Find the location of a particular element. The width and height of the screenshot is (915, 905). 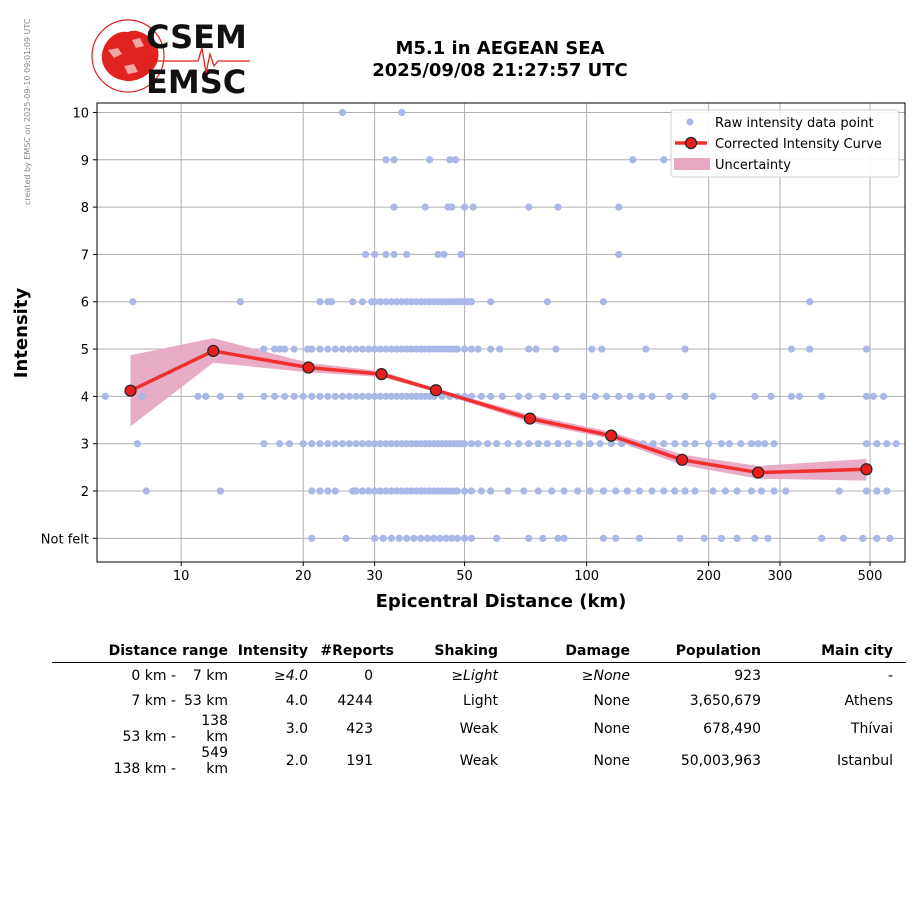

dist-to: 53 km is located at coordinates (205, 700).